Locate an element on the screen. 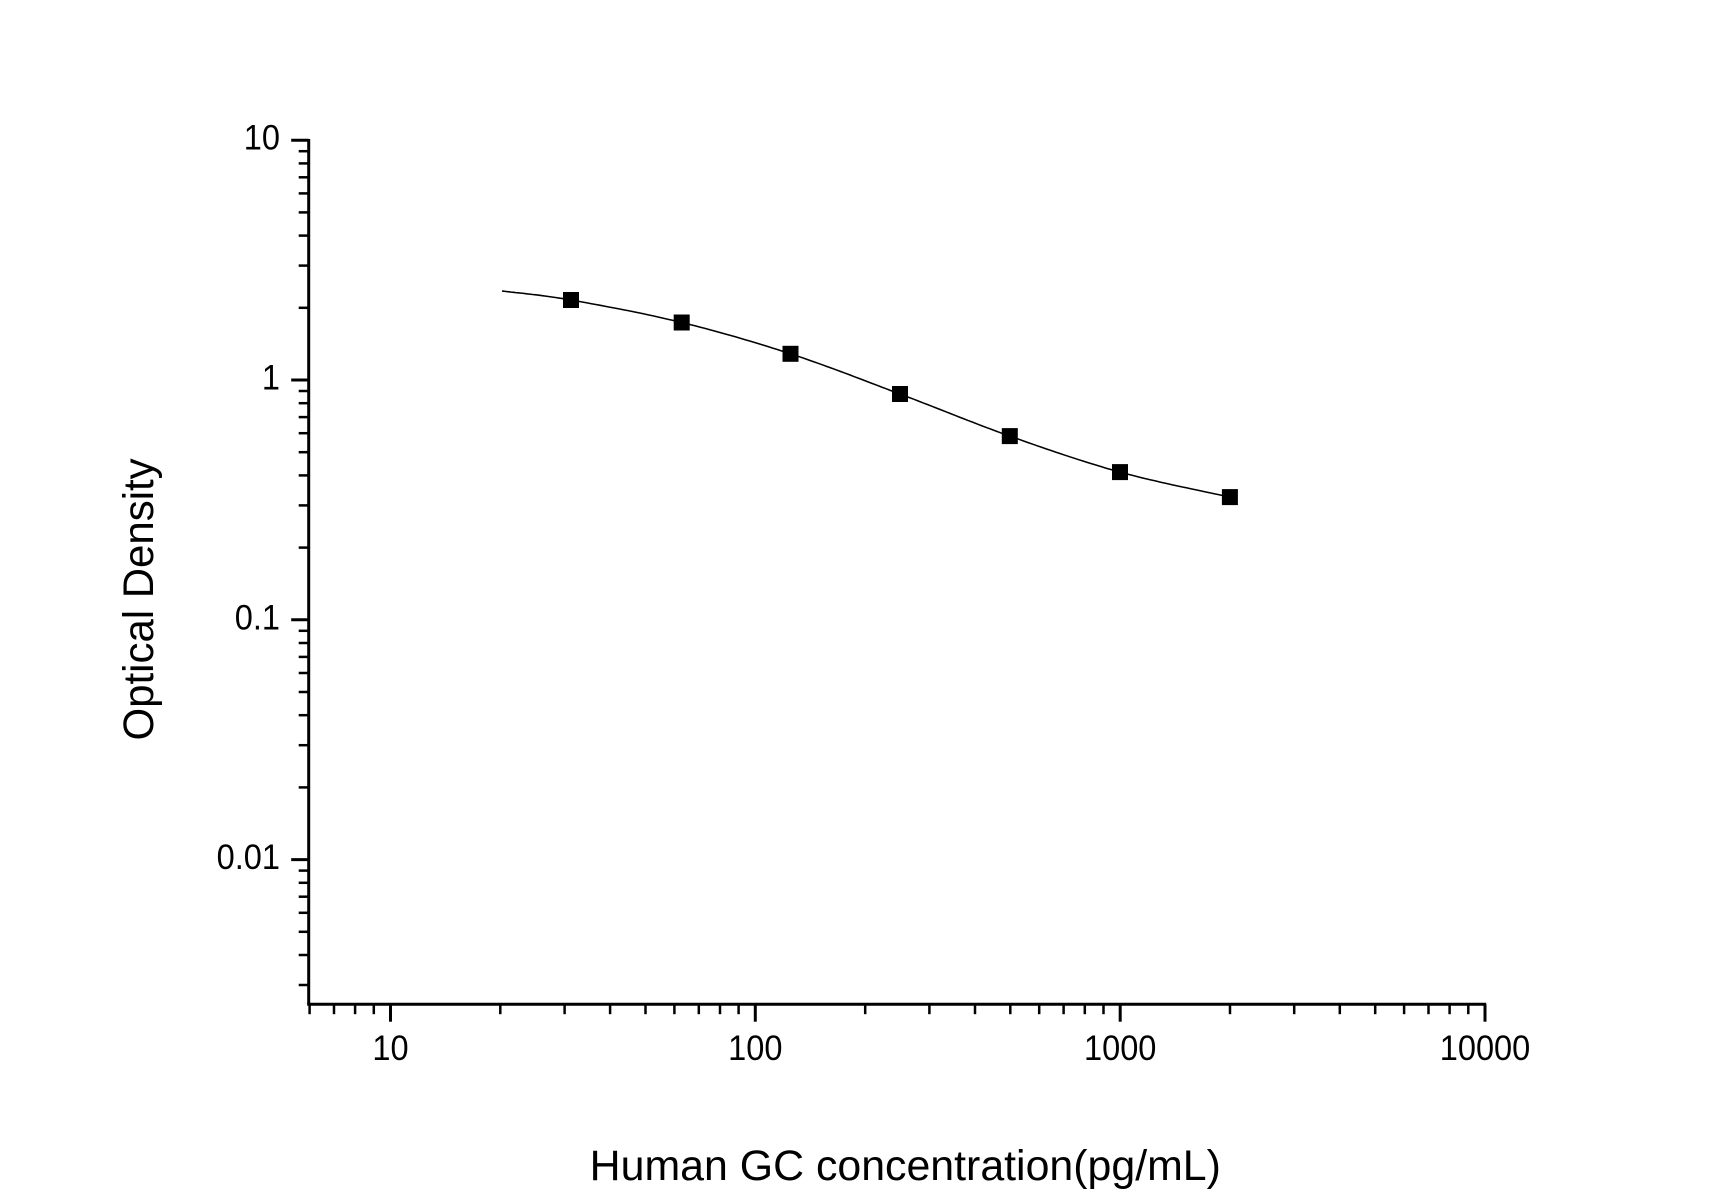  svg-text: 0.01 is located at coordinates (248, 857).